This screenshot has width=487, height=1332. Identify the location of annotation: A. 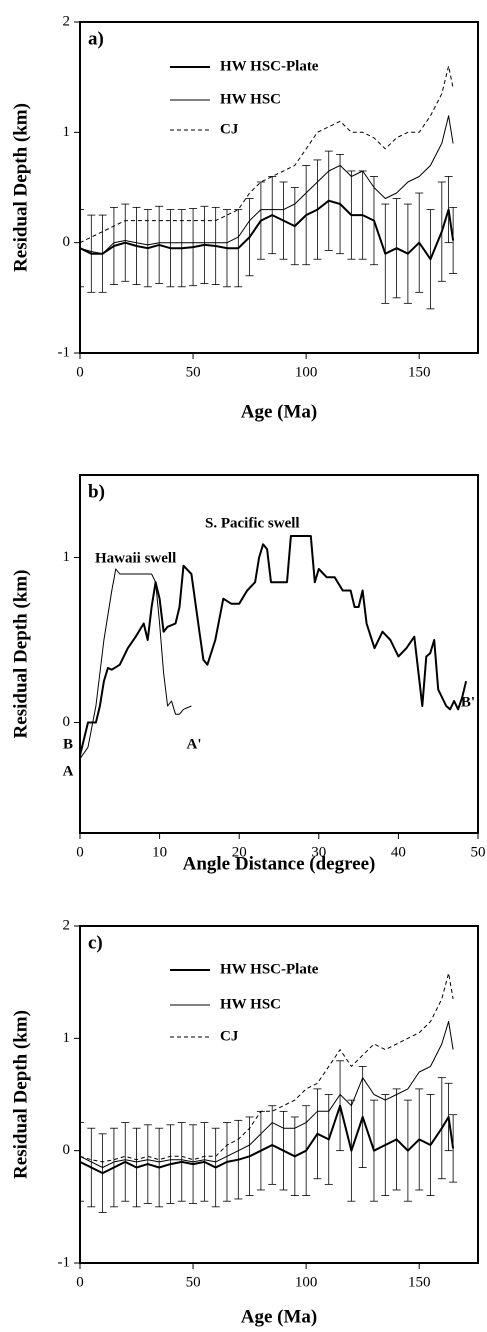
(68, 771).